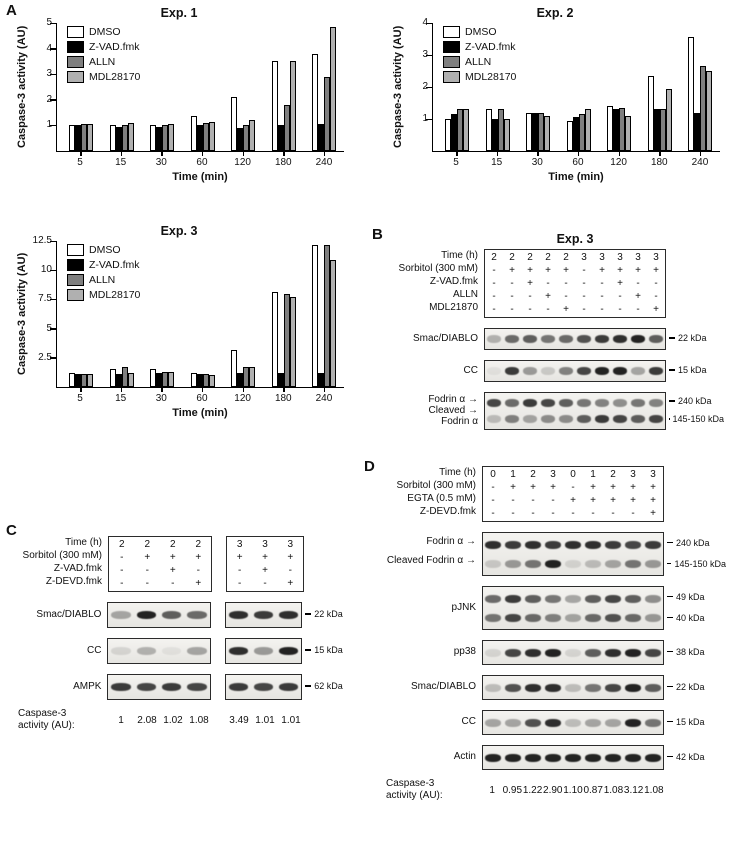  I want to click on kda-labels: 15 kDa, so click(324, 650).